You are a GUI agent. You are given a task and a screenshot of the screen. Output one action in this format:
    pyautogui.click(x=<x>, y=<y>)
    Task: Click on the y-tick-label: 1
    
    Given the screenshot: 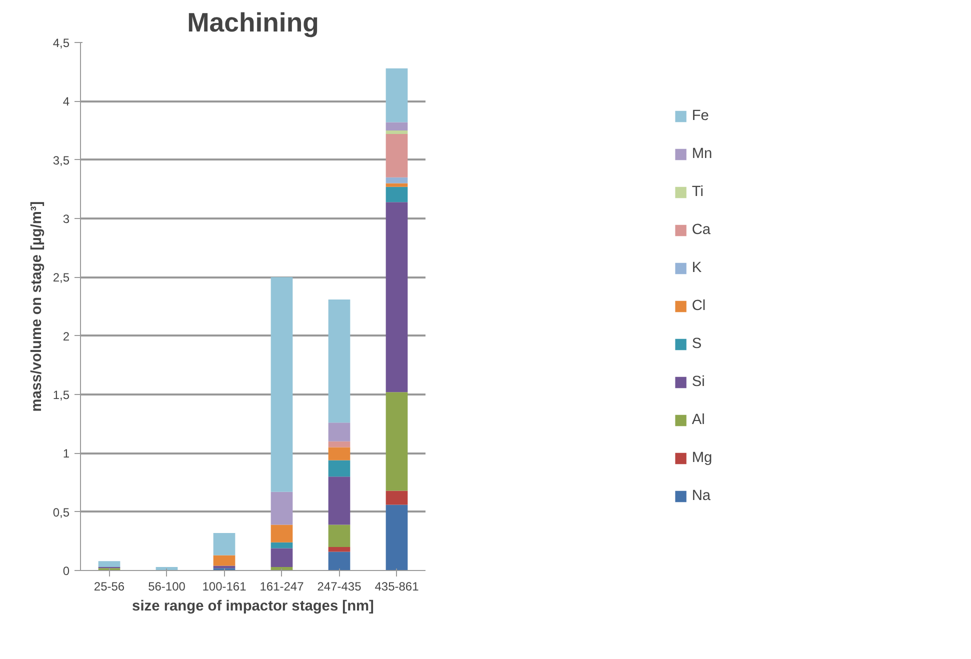 What is the action you would take?
    pyautogui.click(x=66, y=453)
    